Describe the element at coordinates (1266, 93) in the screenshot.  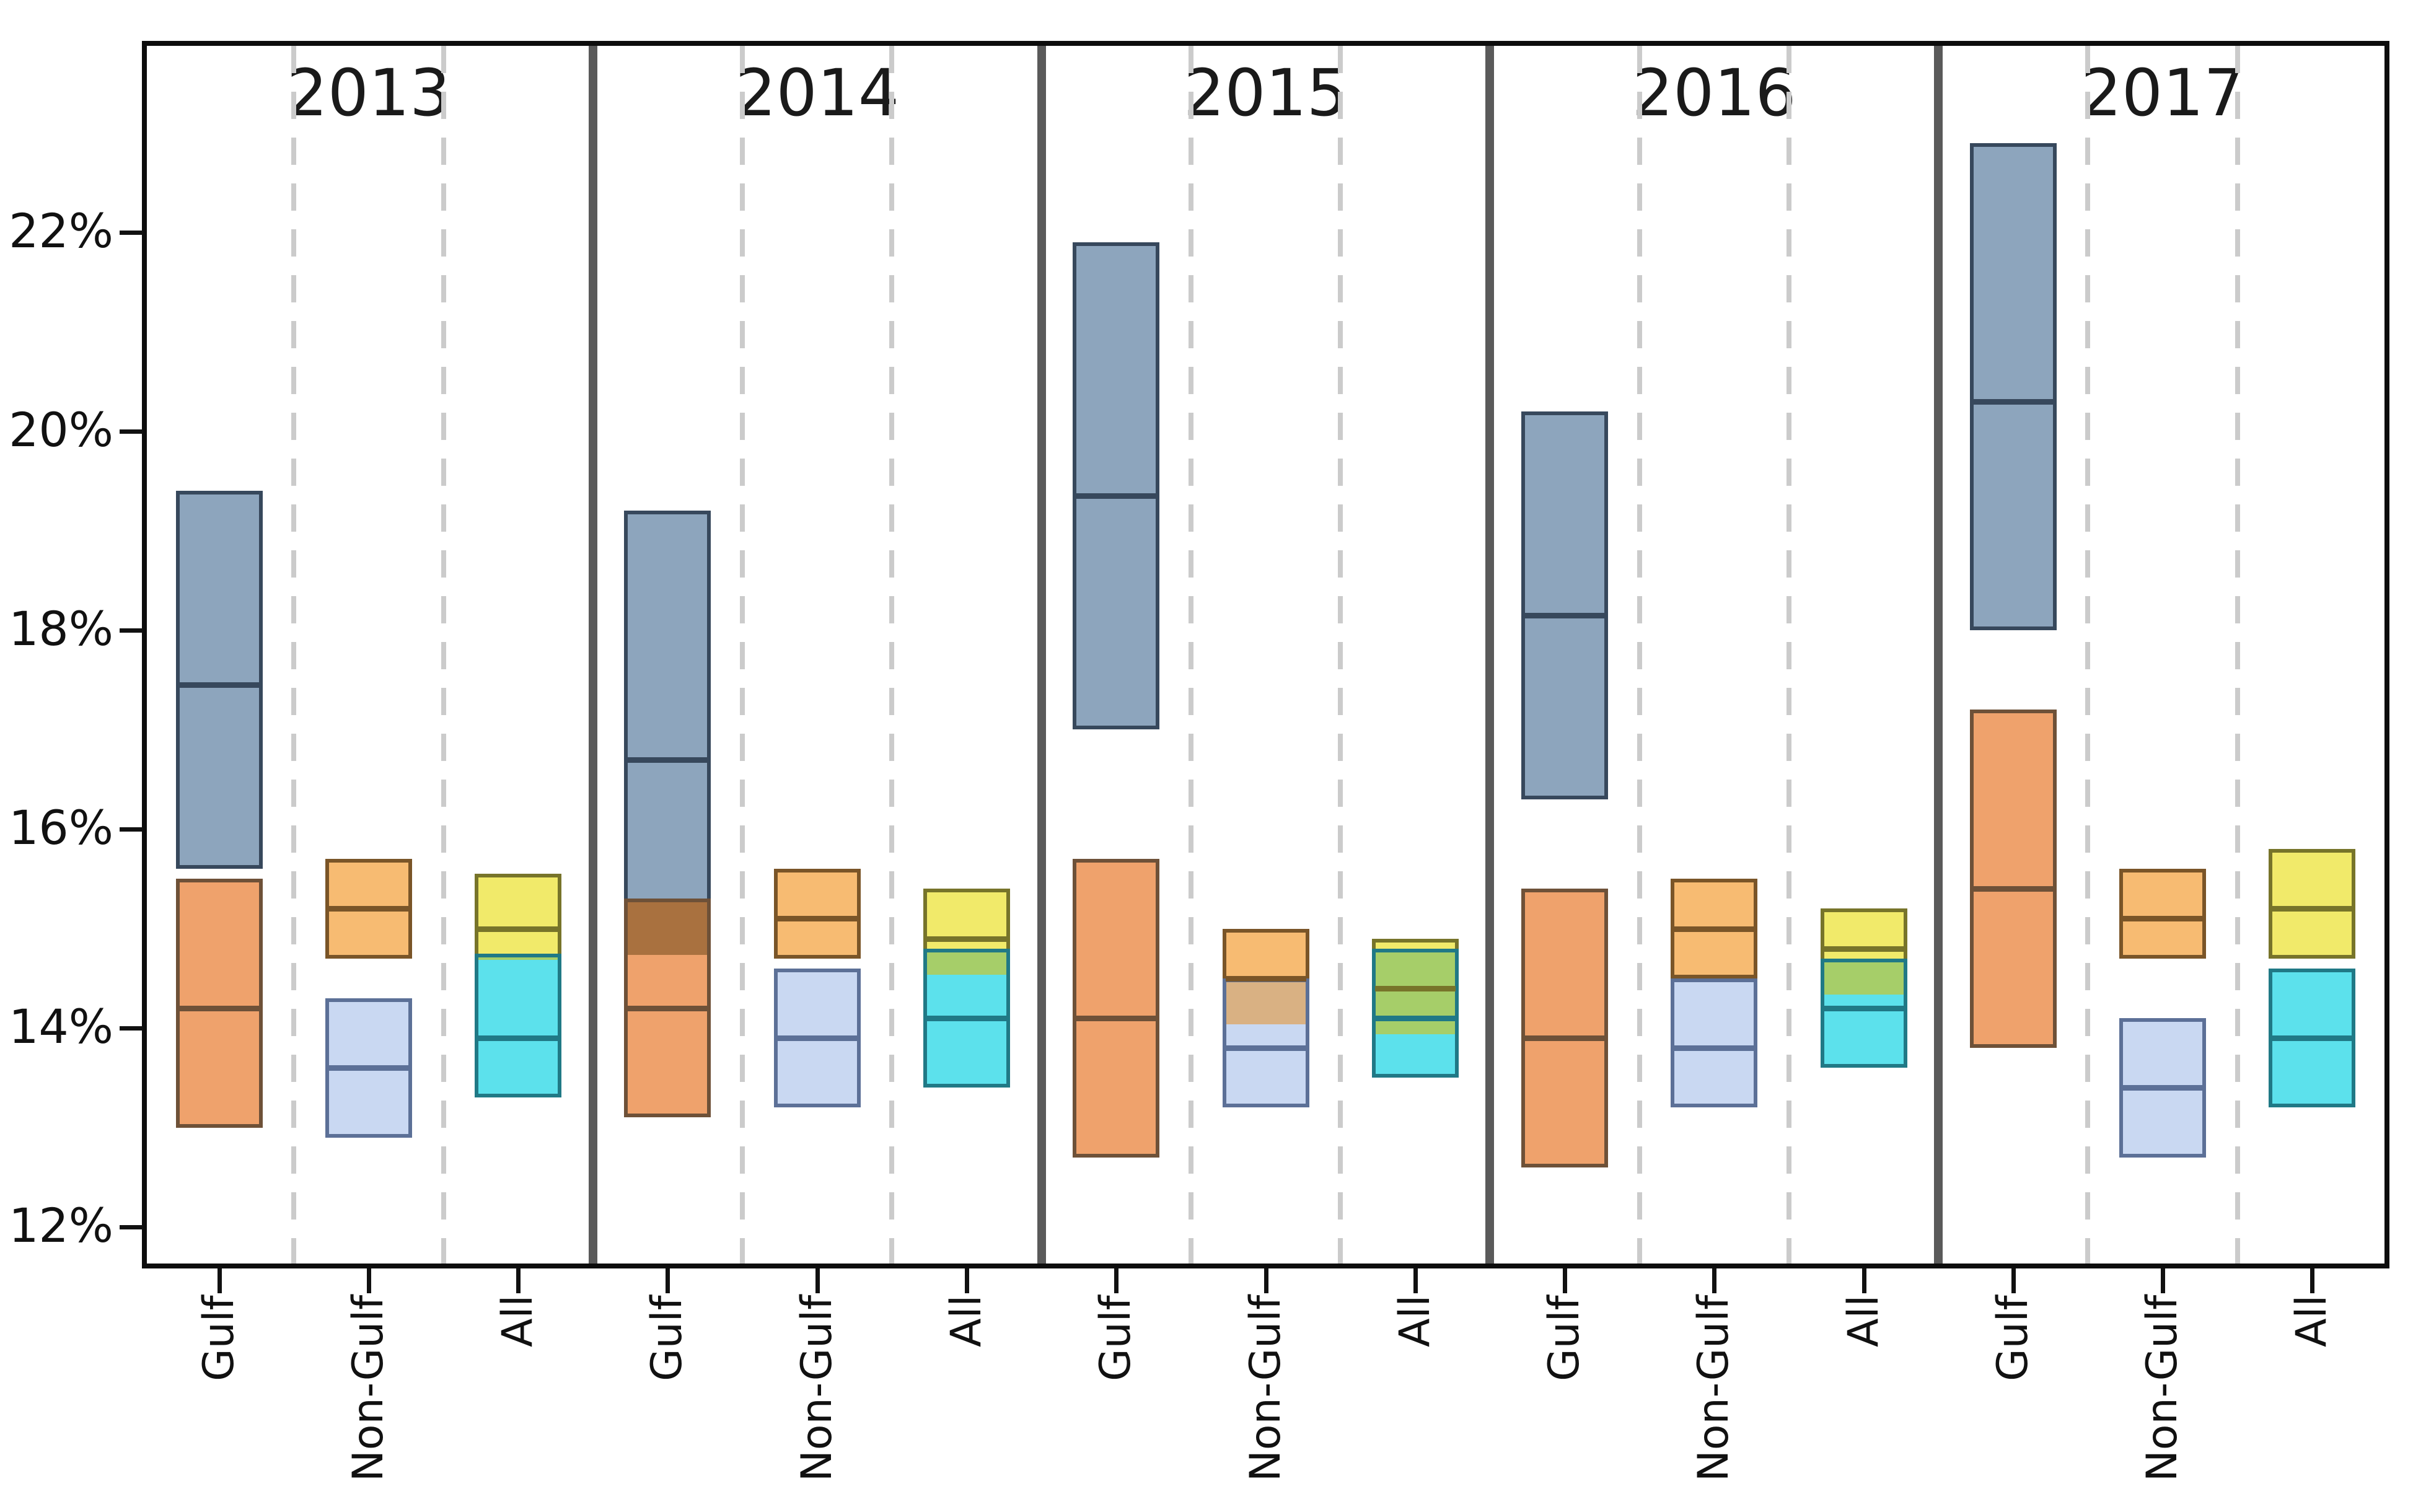
I see `year-title: 2015` at that location.